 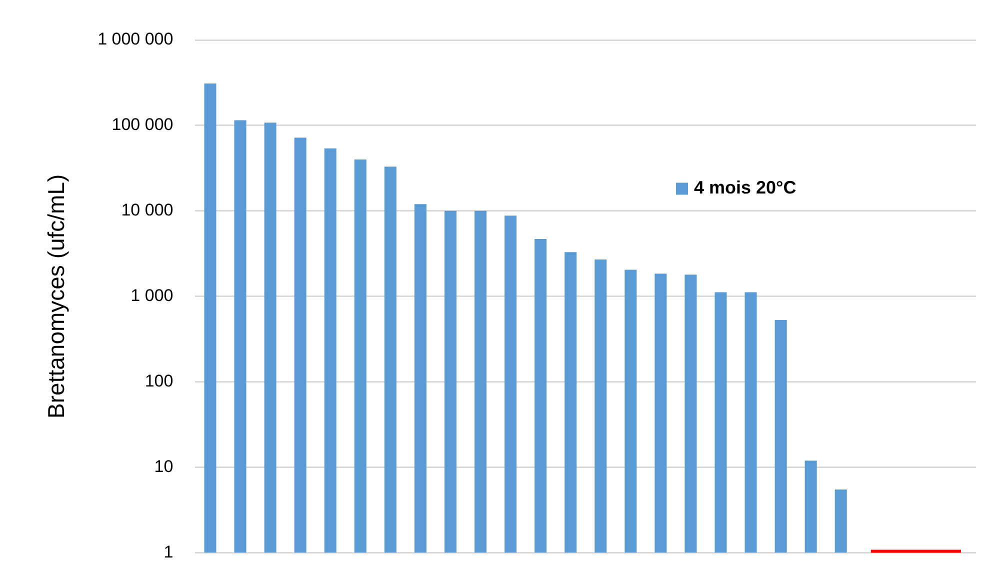 What do you see at coordinates (169, 552) in the screenshot?
I see `y-tick-label: 1` at bounding box center [169, 552].